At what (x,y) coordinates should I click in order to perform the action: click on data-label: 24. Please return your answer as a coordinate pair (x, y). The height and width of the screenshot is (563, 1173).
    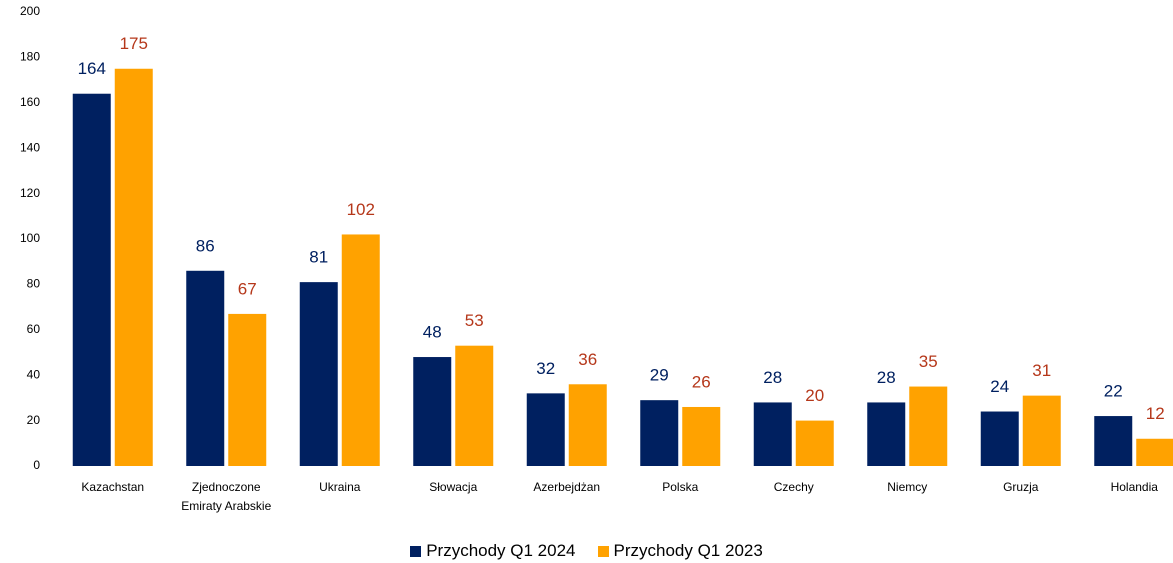
    Looking at the image, I should click on (999, 386).